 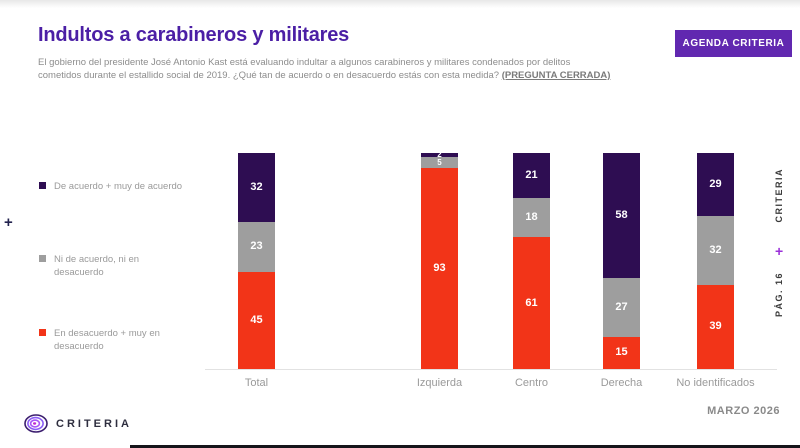 What do you see at coordinates (779, 295) in the screenshot?
I see `rail-page-number: PÁG. 16` at bounding box center [779, 295].